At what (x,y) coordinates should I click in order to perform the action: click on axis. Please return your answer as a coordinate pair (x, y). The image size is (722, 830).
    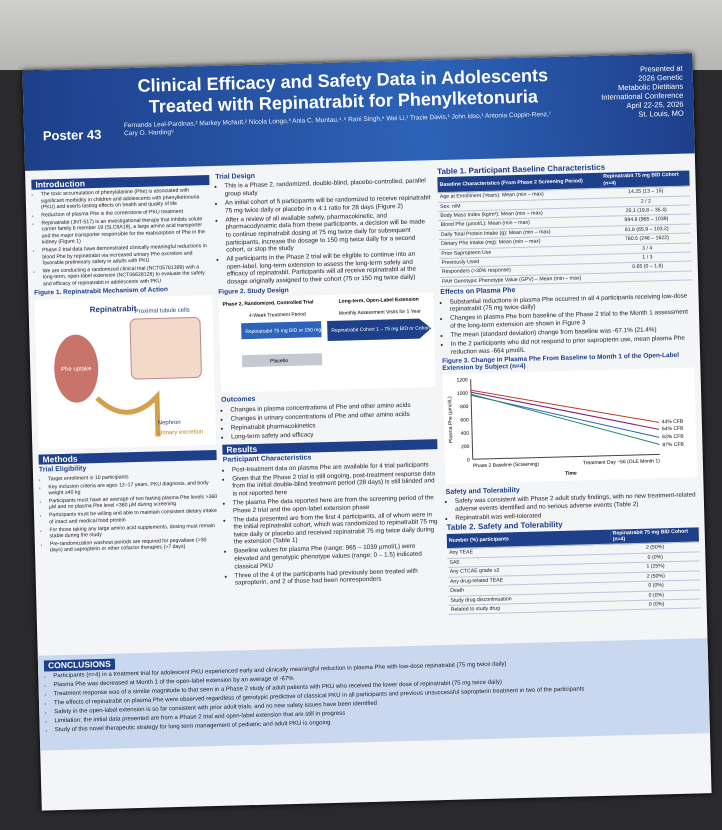
    Looking at the image, I should click on (566, 457).